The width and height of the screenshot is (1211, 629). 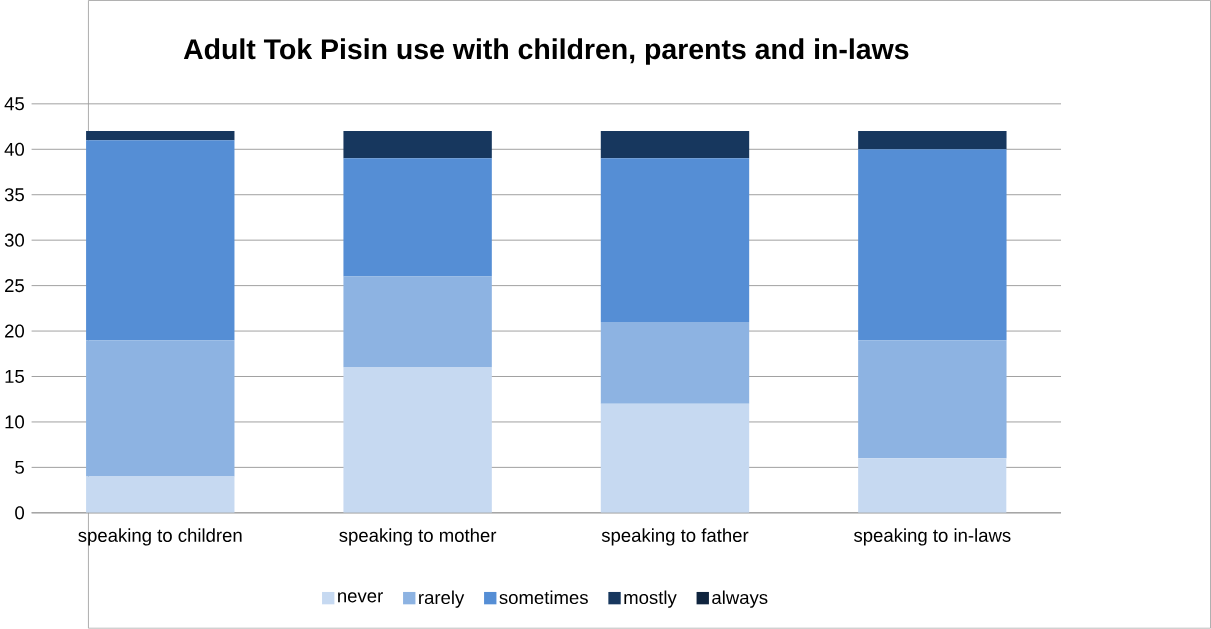 What do you see at coordinates (442, 599) in the screenshot?
I see `legend-label: rarely` at bounding box center [442, 599].